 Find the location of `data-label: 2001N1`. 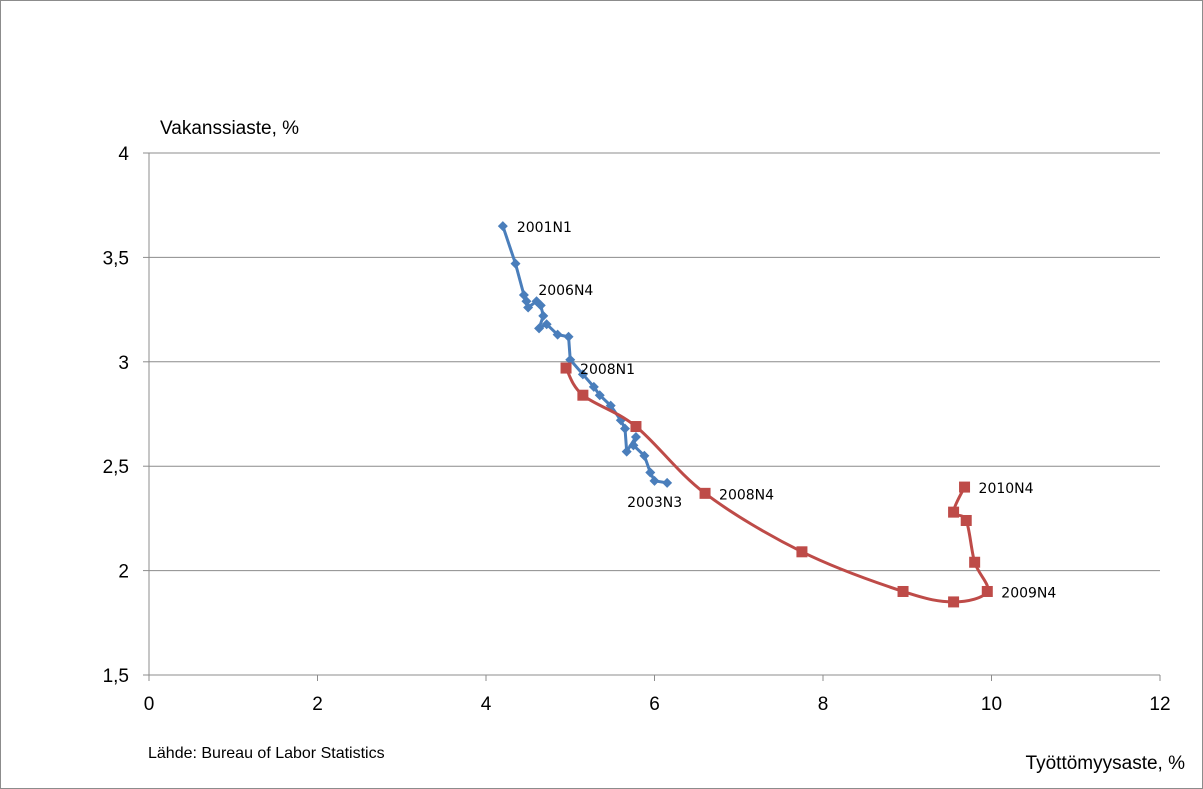

data-label: 2001N1 is located at coordinates (544, 228).